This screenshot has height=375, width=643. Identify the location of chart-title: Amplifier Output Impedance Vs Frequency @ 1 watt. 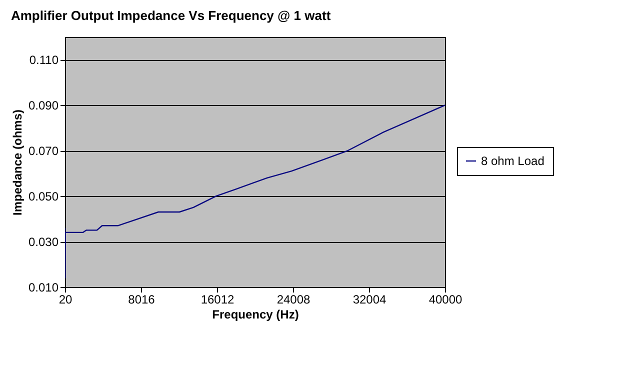
(171, 15).